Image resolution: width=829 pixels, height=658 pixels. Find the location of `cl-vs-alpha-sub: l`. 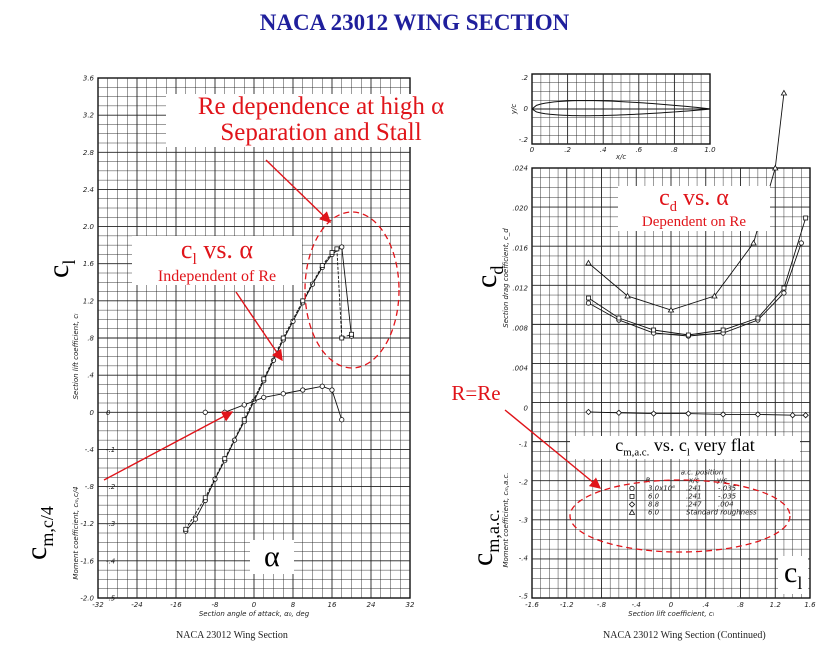

cl-vs-alpha-sub: l is located at coordinates (194, 260).